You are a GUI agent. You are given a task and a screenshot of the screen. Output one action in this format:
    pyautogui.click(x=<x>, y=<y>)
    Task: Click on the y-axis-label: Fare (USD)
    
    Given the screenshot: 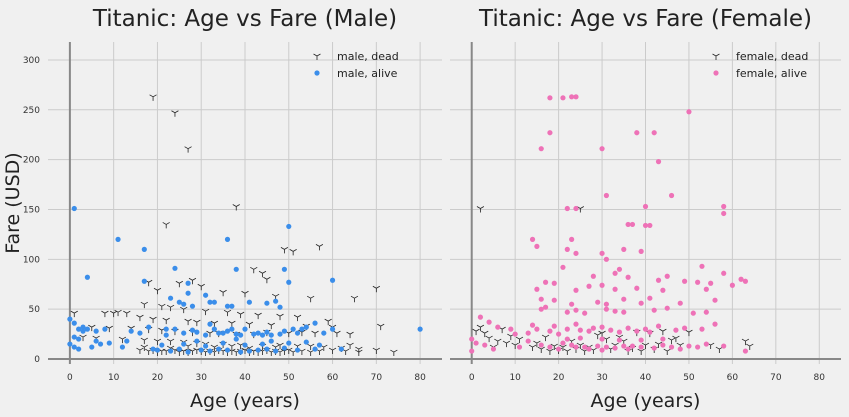 What is the action you would take?
    pyautogui.click(x=13, y=202)
    